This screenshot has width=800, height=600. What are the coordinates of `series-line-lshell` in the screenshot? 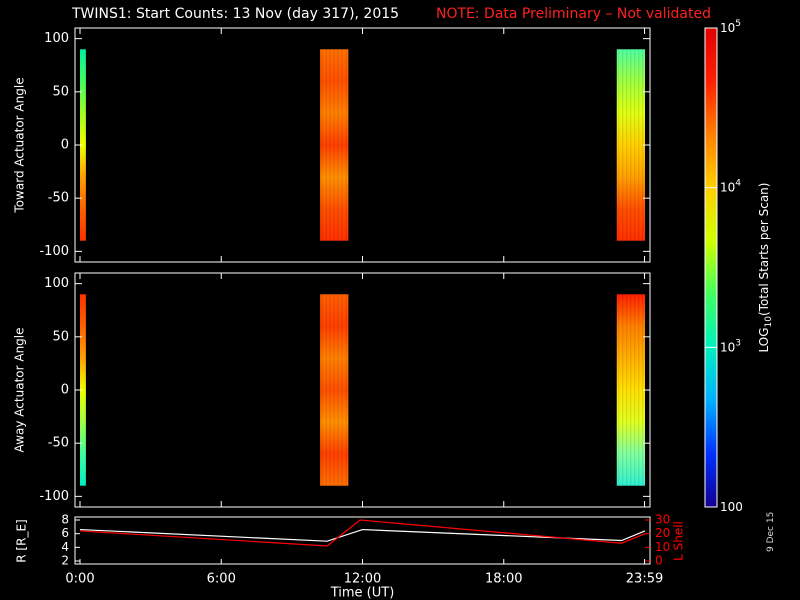 It's located at (362, 533).